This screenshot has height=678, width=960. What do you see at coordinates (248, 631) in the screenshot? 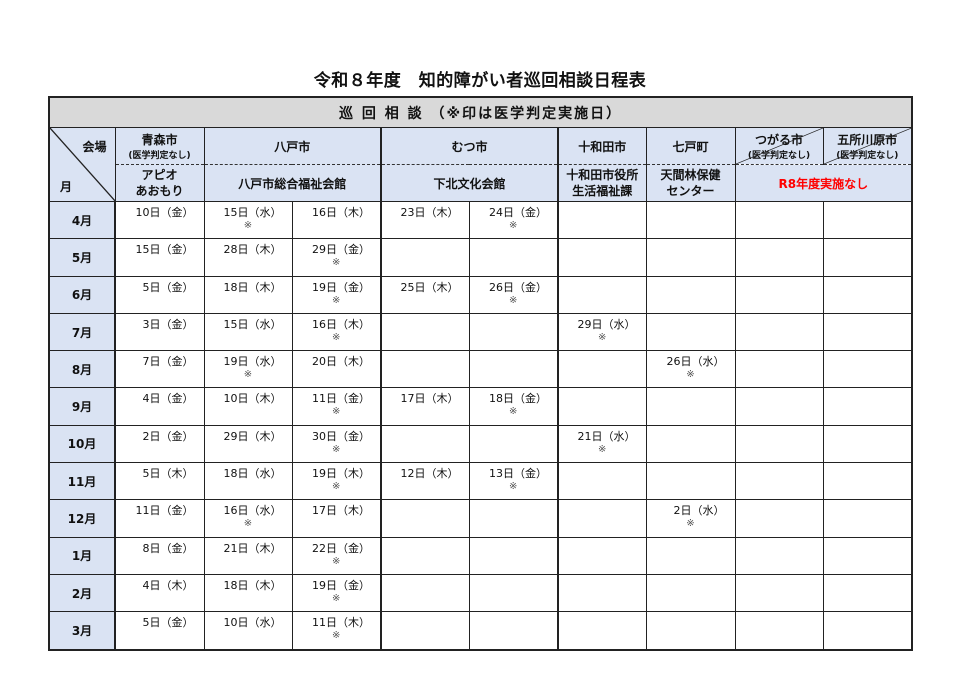
I see `date-cell: 10日（水）` at bounding box center [248, 631].